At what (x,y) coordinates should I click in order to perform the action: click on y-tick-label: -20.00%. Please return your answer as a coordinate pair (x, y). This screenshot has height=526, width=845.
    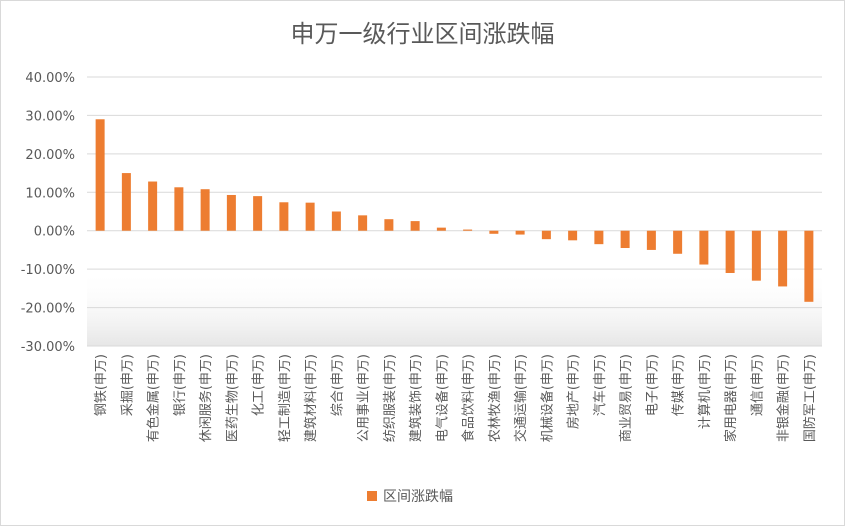
    Looking at the image, I should click on (48, 309).